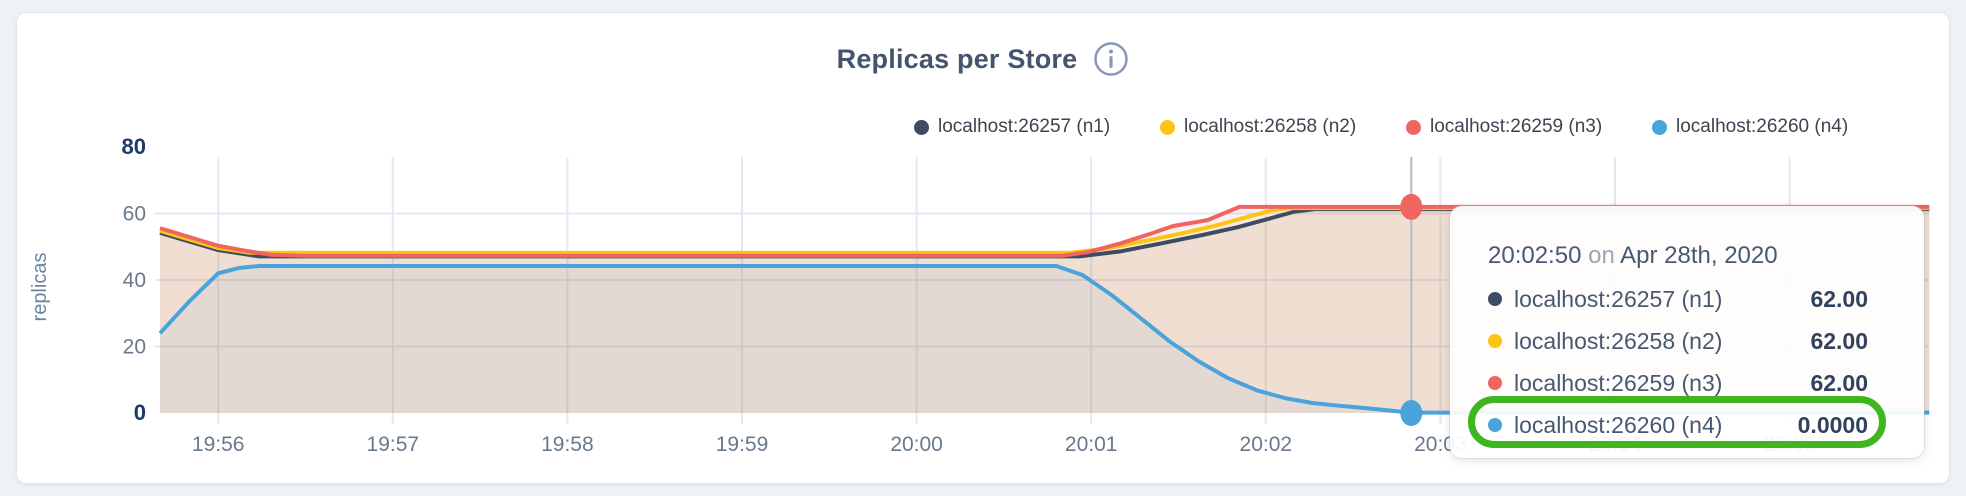 This screenshot has height=496, width=1966. I want to click on svg-text: 40, so click(134, 280).